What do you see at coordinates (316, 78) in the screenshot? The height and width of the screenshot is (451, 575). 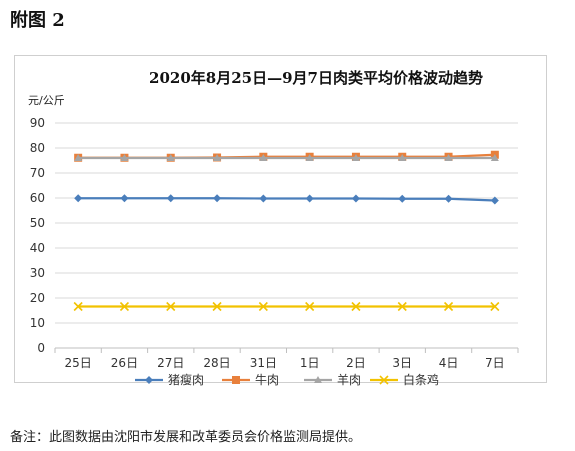 I see `chart-title: 2020年8月25日—9月7日肉类平均价格波动趋势` at bounding box center [316, 78].